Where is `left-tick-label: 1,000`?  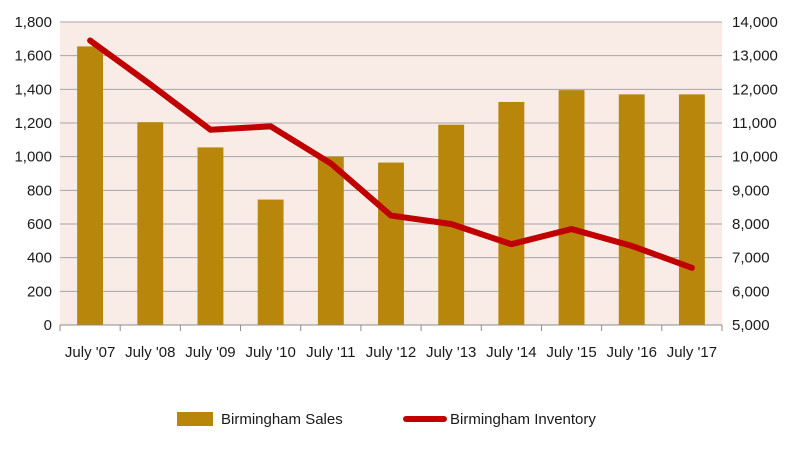
left-tick-label: 1,000 is located at coordinates (33, 157).